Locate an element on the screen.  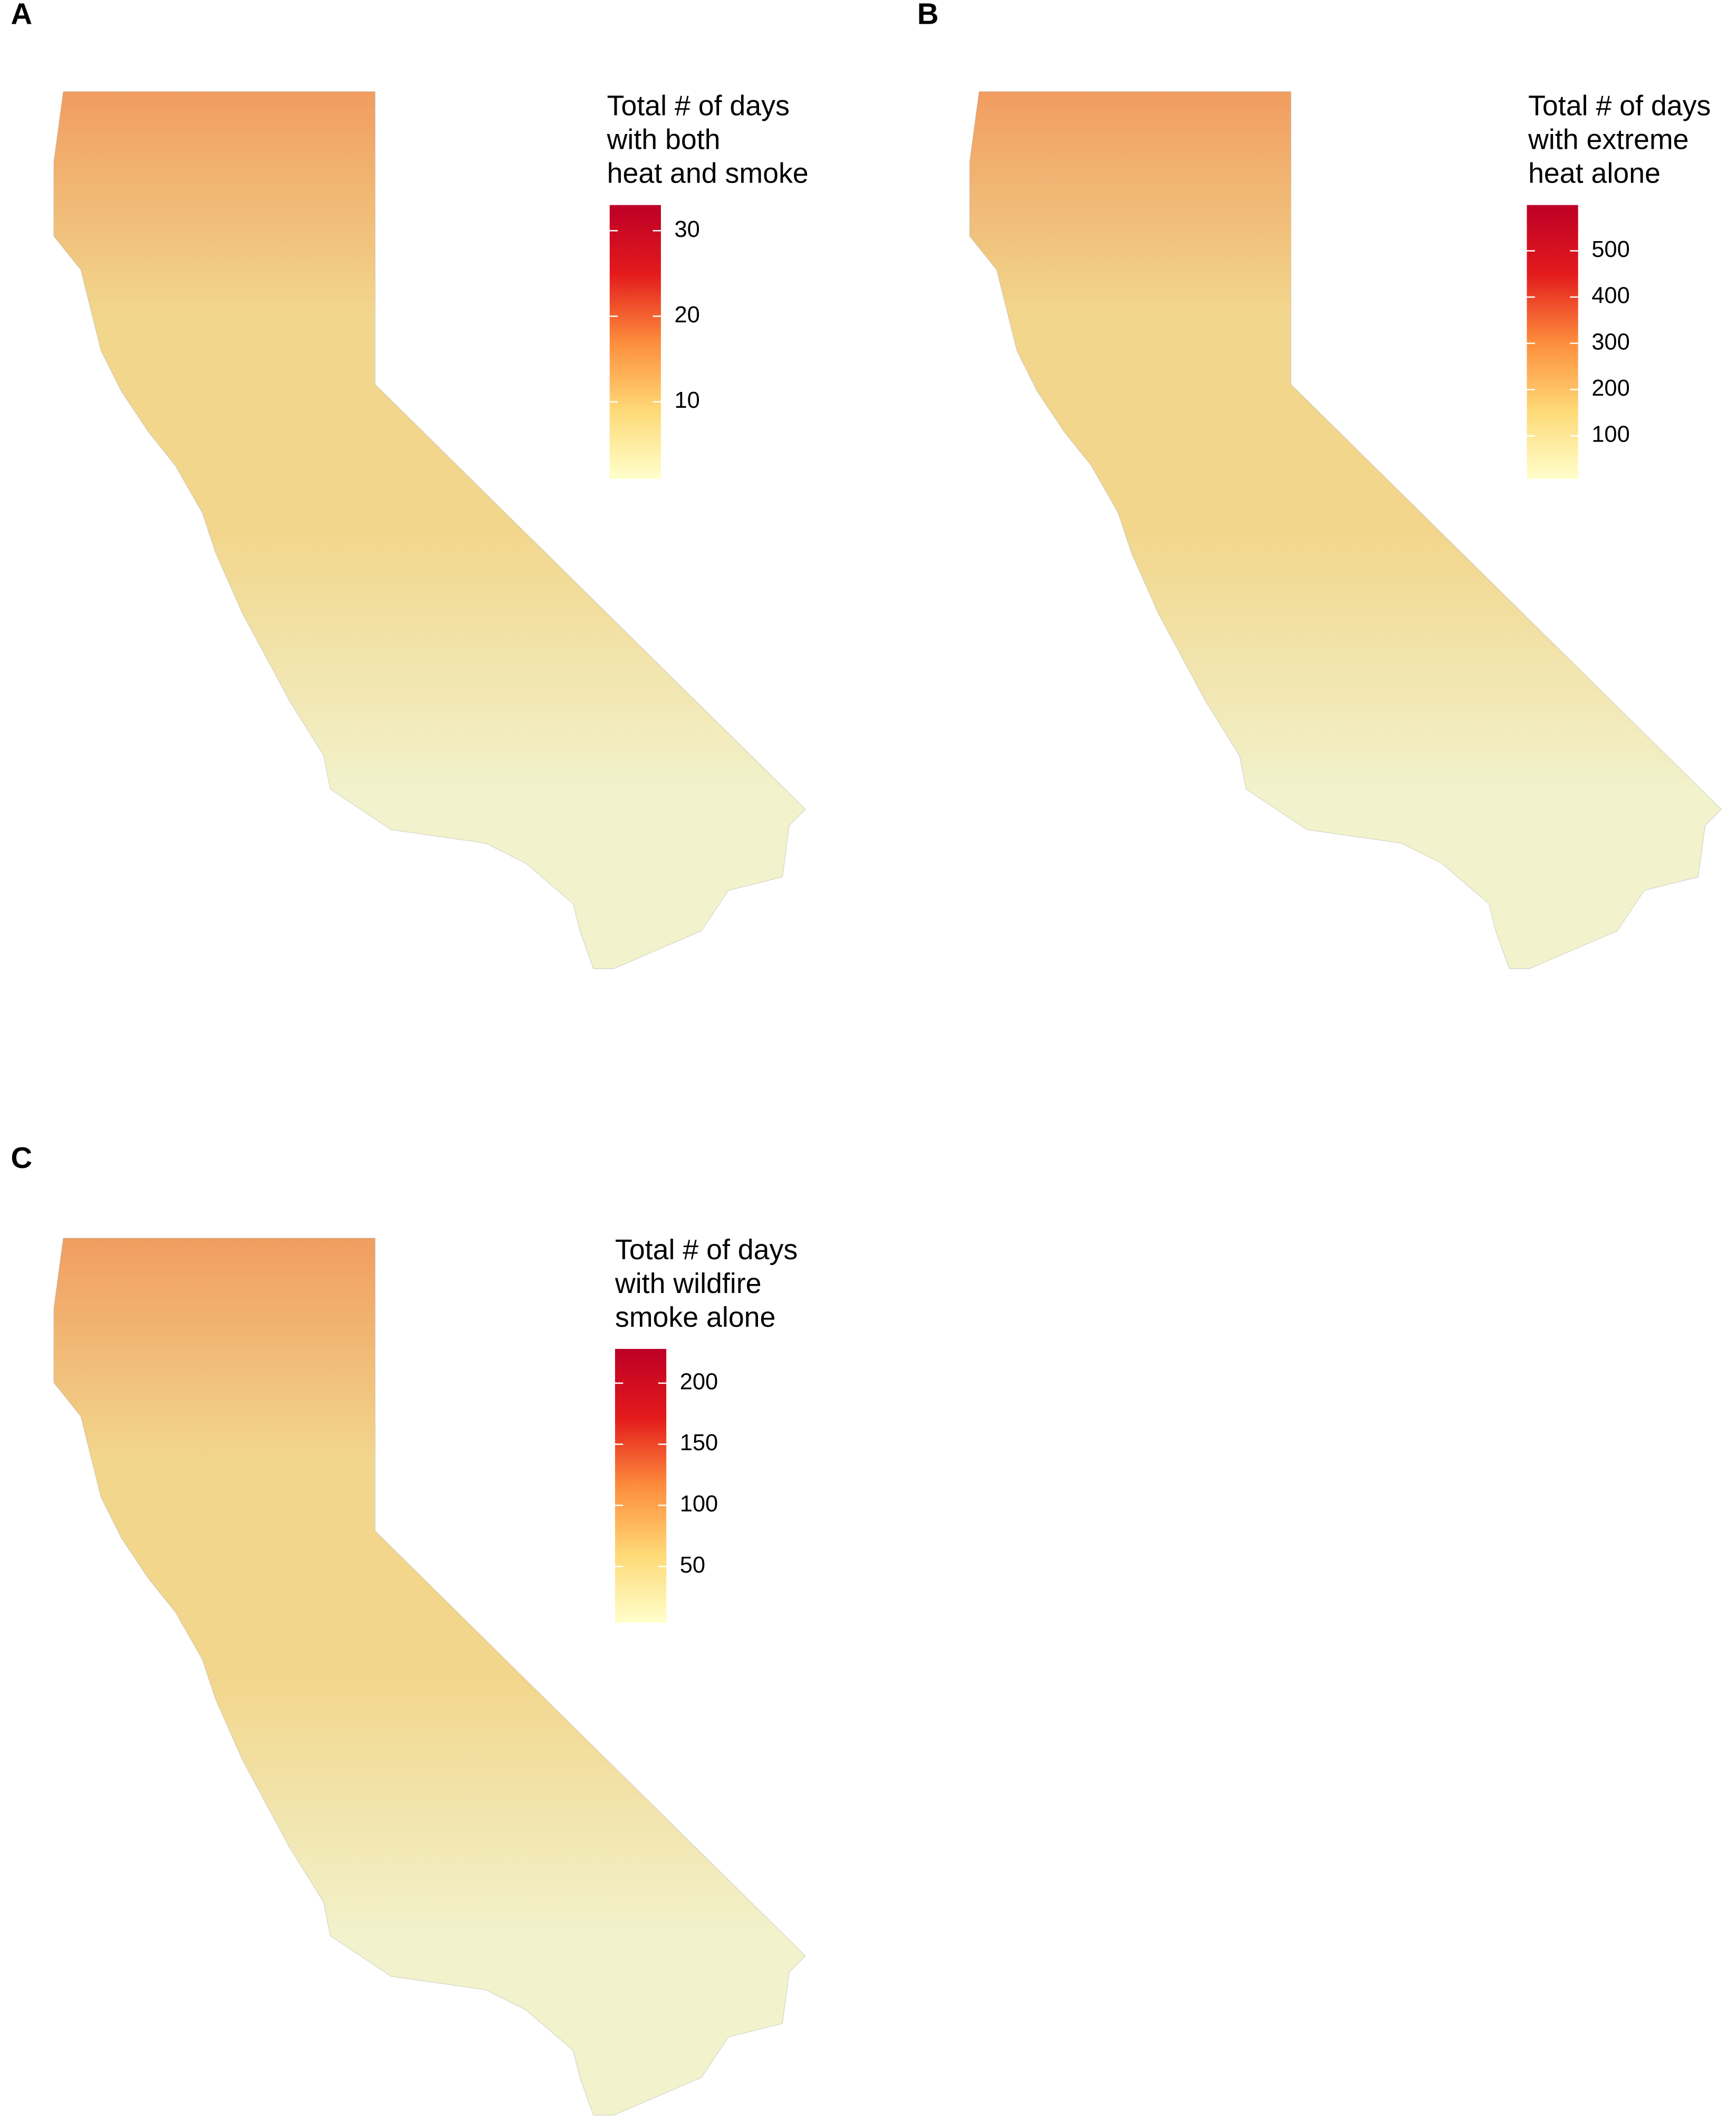
panel-label: C is located at coordinates (21, 1158).